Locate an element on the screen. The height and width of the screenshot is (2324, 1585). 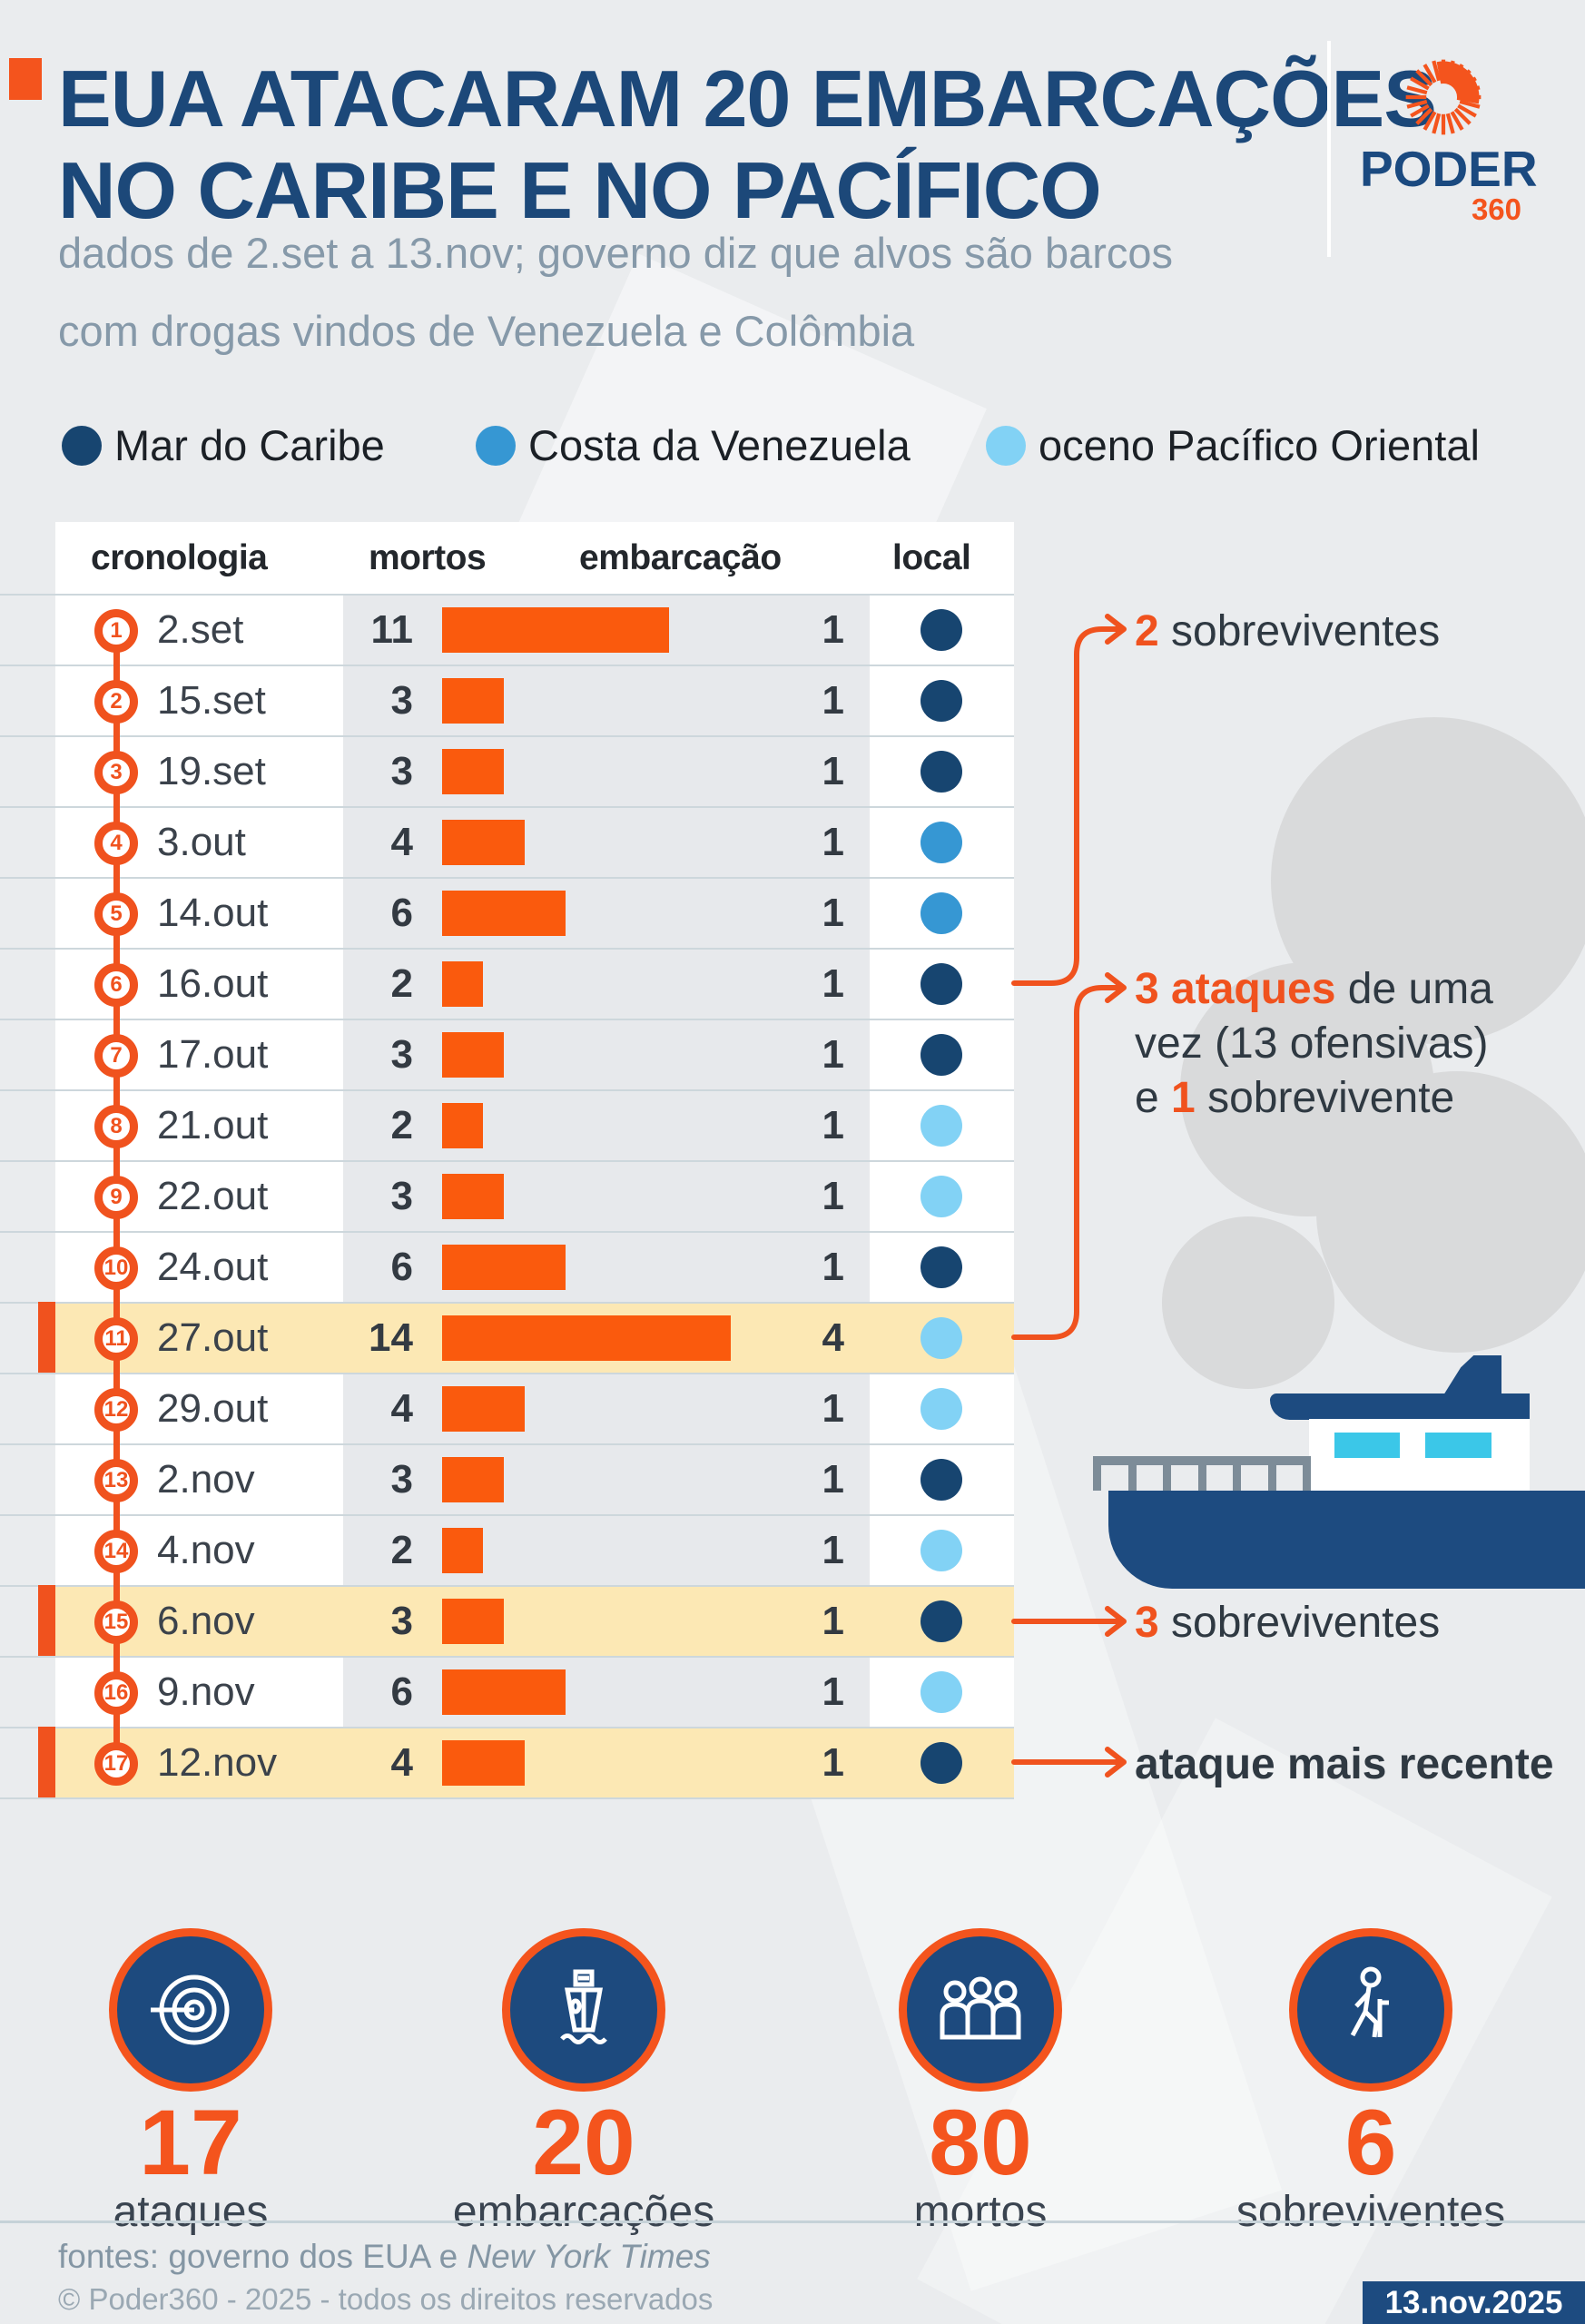
sources-italic: New York Times is located at coordinates (589, 2256).